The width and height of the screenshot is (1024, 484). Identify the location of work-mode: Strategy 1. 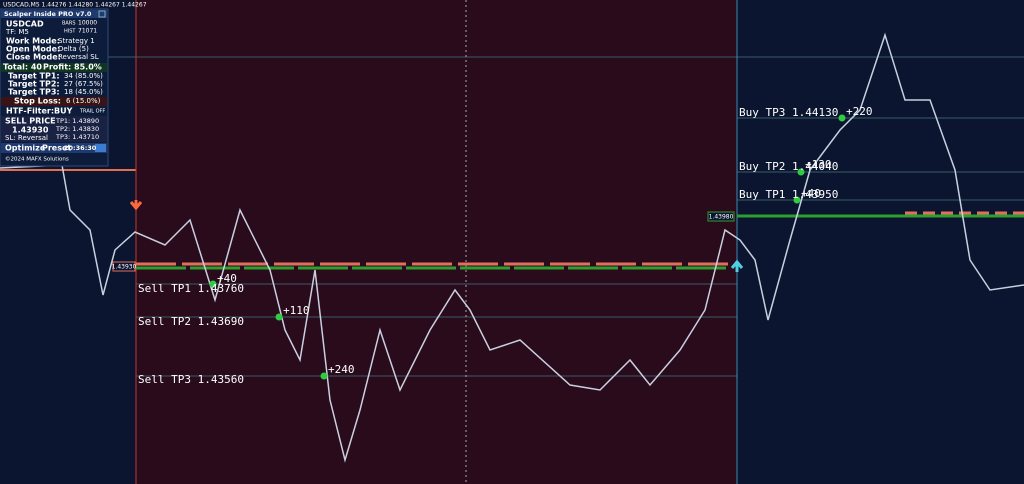
(76, 41).